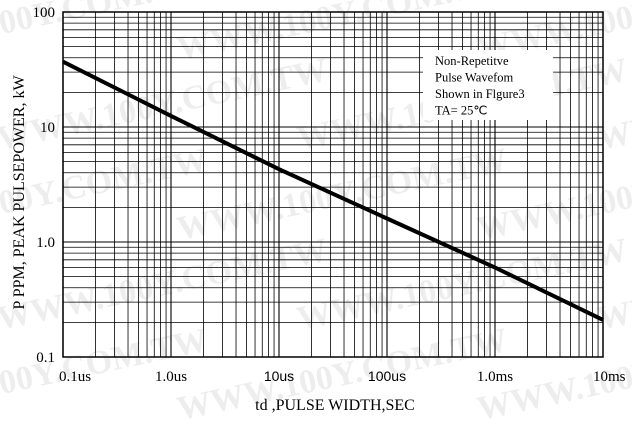  I want to click on y-tick-label: 10, so click(47, 128).